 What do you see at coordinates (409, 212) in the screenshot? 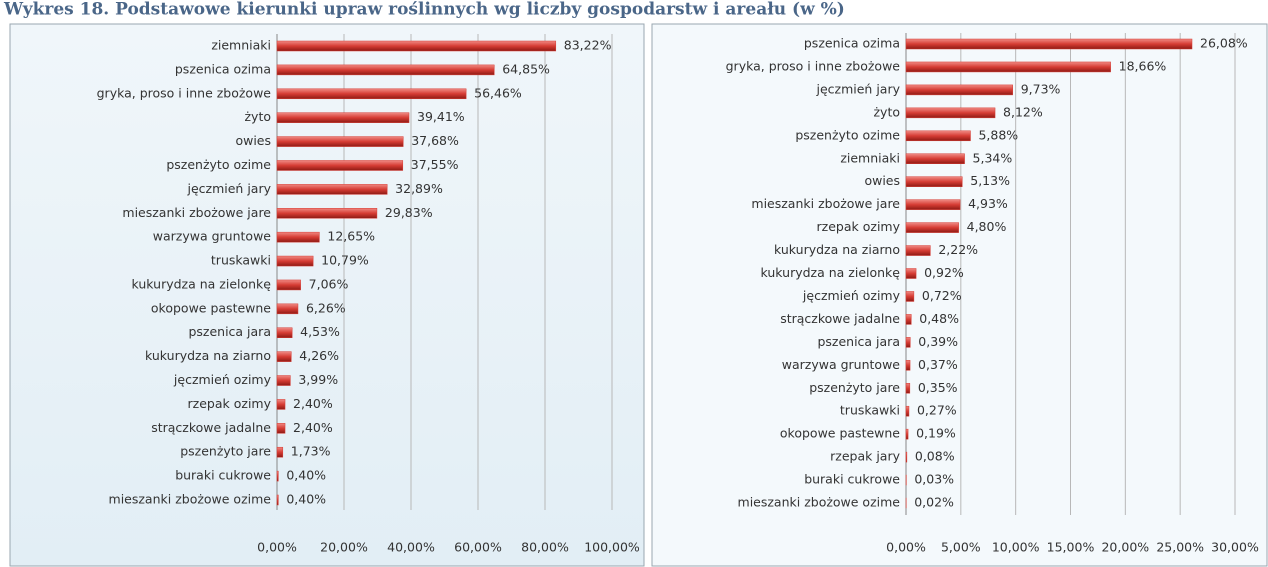
I see `value-label: 29,83%` at bounding box center [409, 212].